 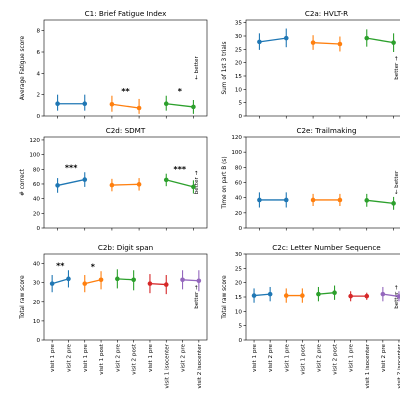 I want to click on significance-marker: *, so click(x=180, y=91).